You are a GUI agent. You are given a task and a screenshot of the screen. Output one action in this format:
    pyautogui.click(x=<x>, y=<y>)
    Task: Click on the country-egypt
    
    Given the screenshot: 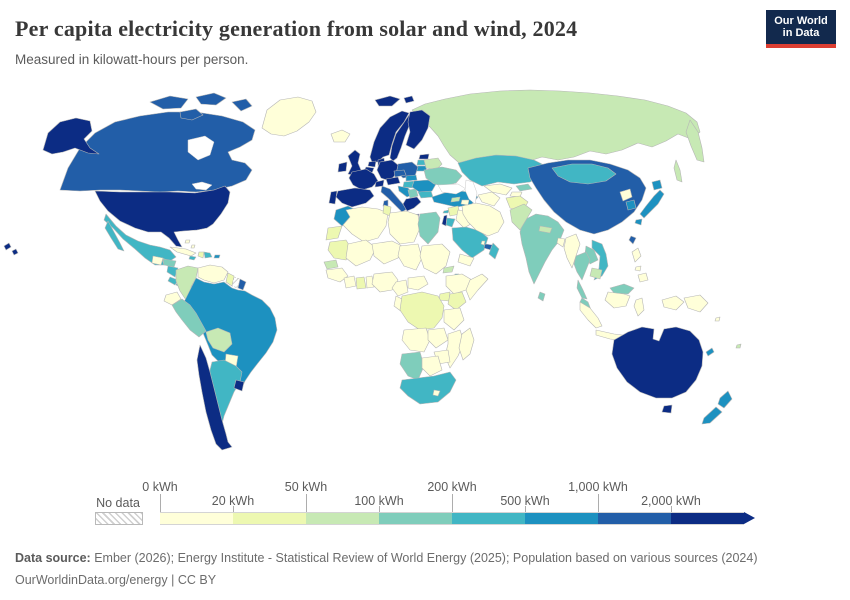 What is the action you would take?
    pyautogui.click(x=429, y=228)
    